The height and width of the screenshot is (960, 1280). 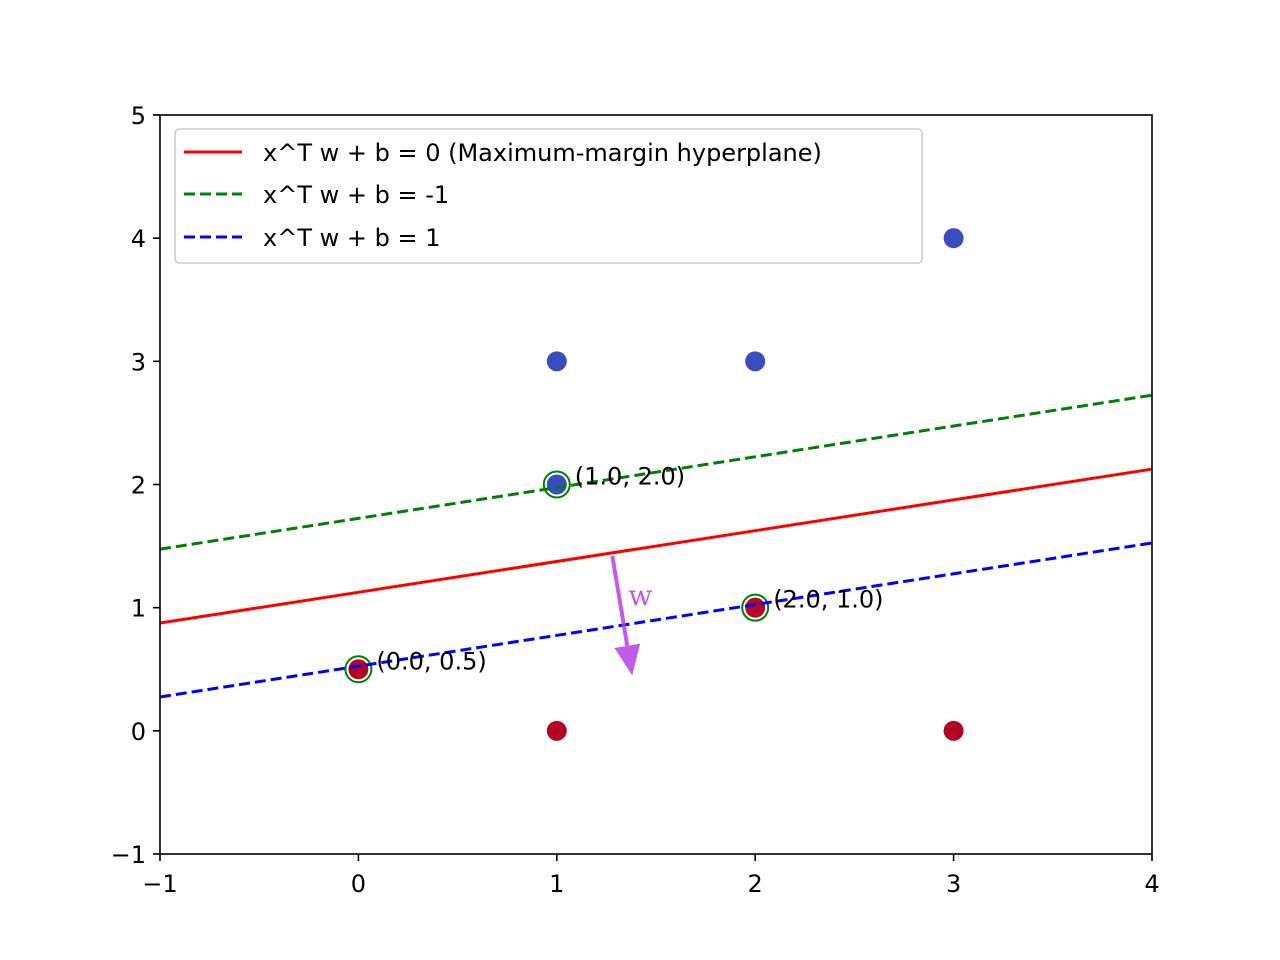 I want to click on annotation-layer: (1.0, 2.0) (2.0, 1.0) (0.0, 0.5) w, so click(x=630, y=569).